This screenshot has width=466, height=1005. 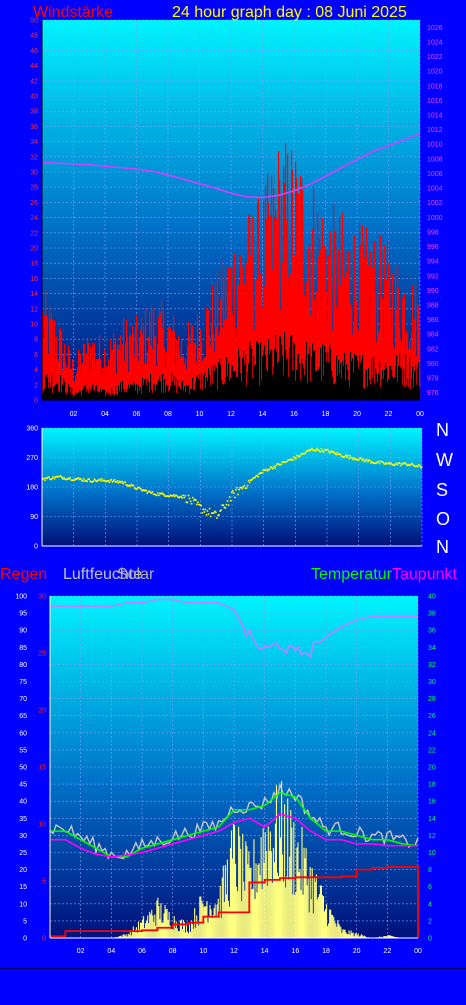 I want to click on pressure-y-tick: 1008, so click(x=435, y=159).